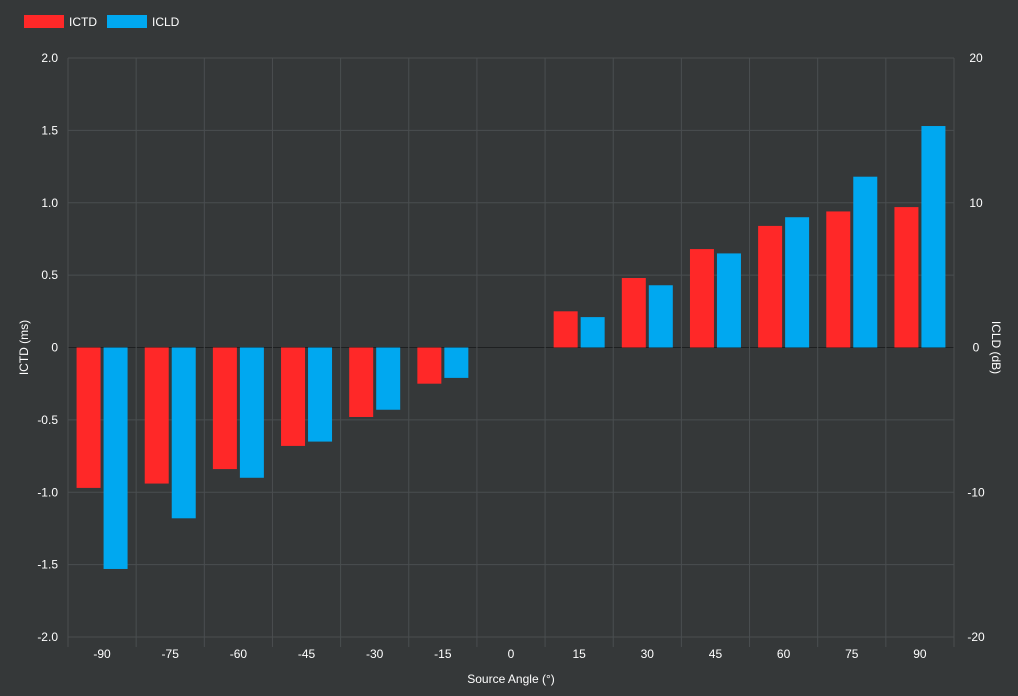 This screenshot has height=696, width=1018. Describe the element at coordinates (47, 637) in the screenshot. I see `y-tick-label-left: -2.0` at that location.